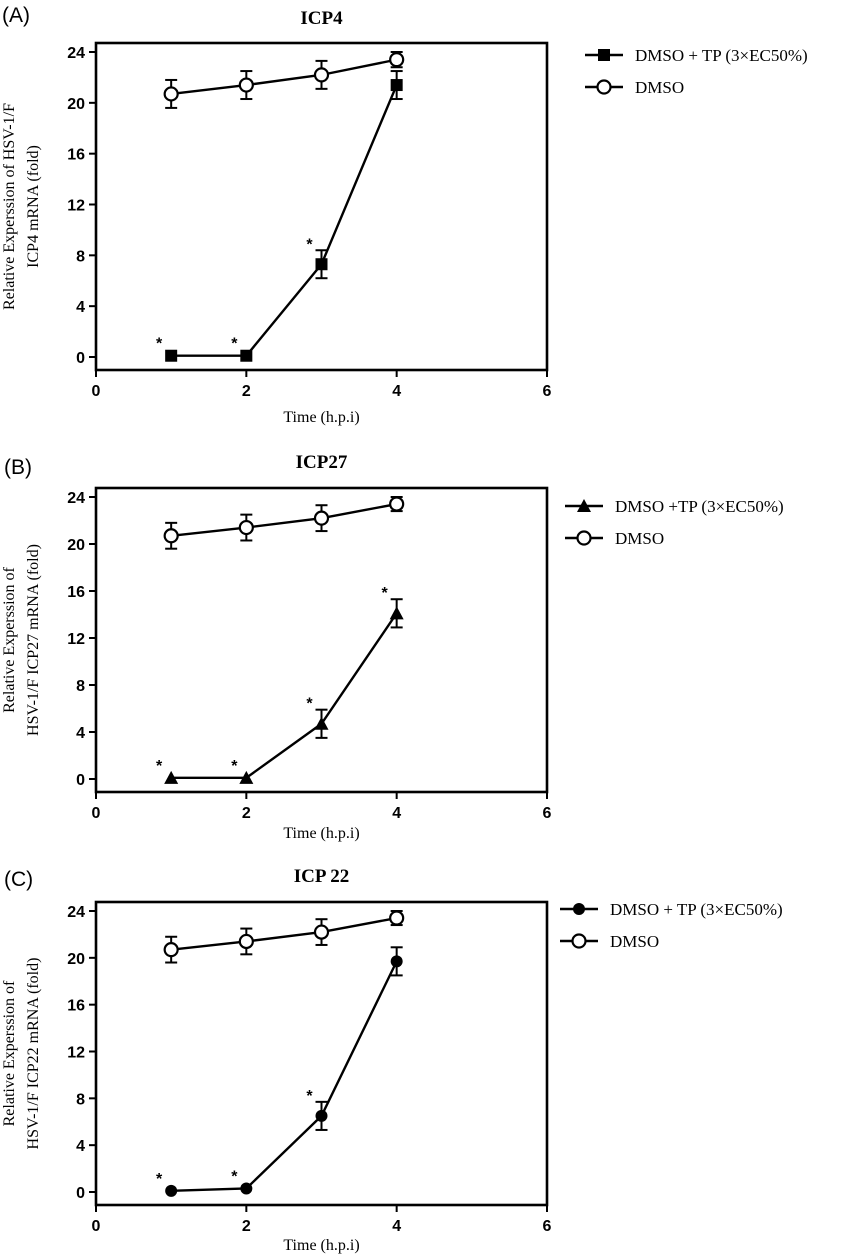 The height and width of the screenshot is (1255, 863). What do you see at coordinates (9, 206) in the screenshot?
I see `y-axis-label: Relative Experssion of HSV-1/F` at bounding box center [9, 206].